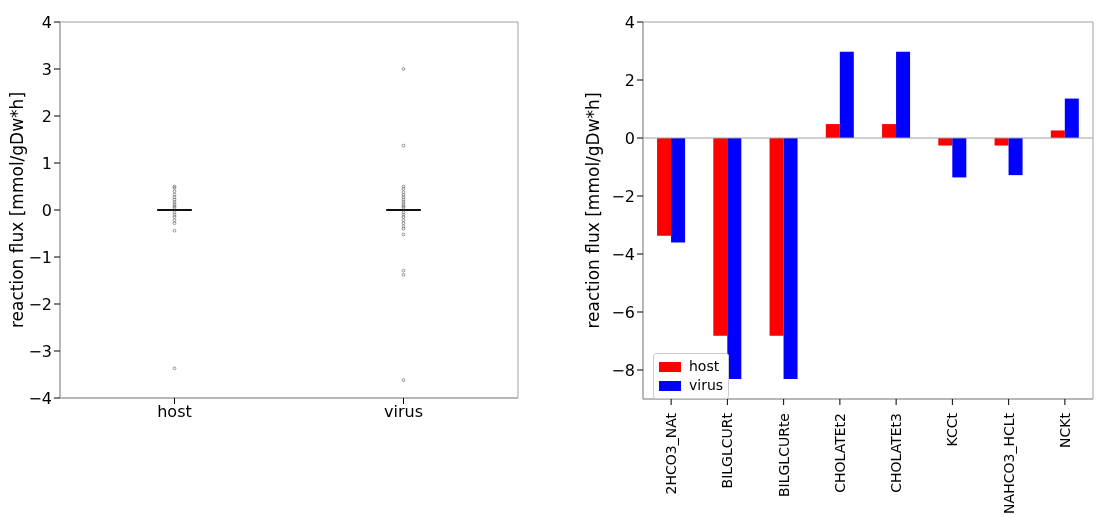 This screenshot has height=518, width=1108. Describe the element at coordinates (783, 455) in the screenshot. I see `x-tick-label: BILGLCURte` at that location.